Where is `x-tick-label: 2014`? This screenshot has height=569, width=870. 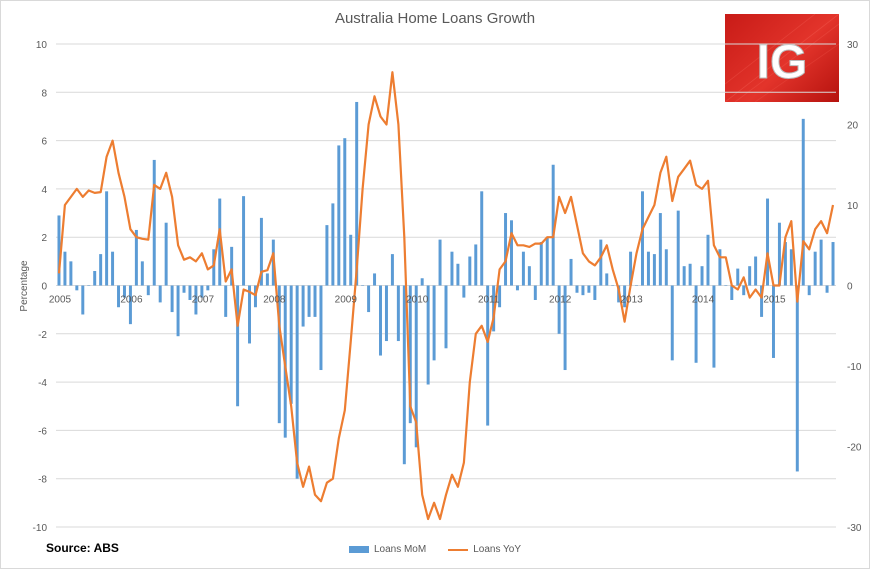 x-tick-label: 2014 is located at coordinates (703, 300).